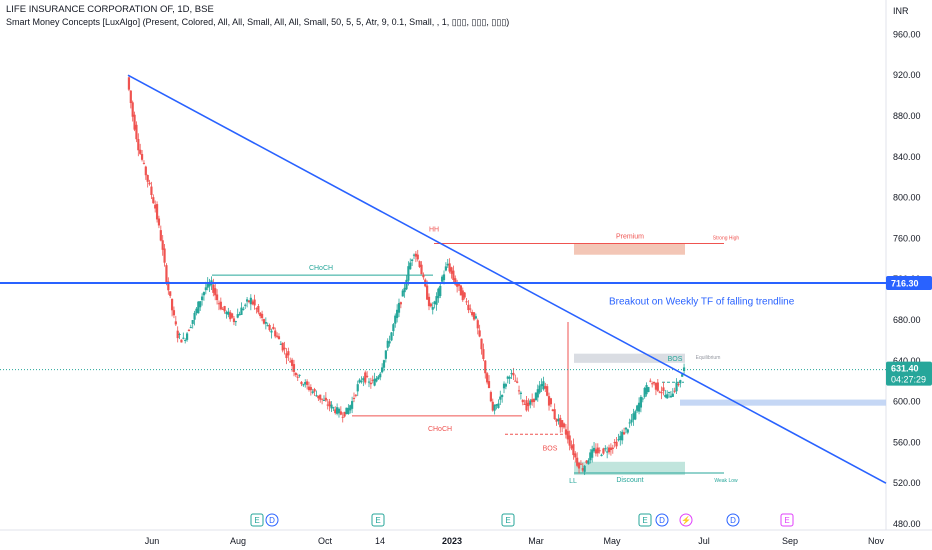 The width and height of the screenshot is (932, 550). I want to click on choch-up-label: CHoCH, so click(321, 268).